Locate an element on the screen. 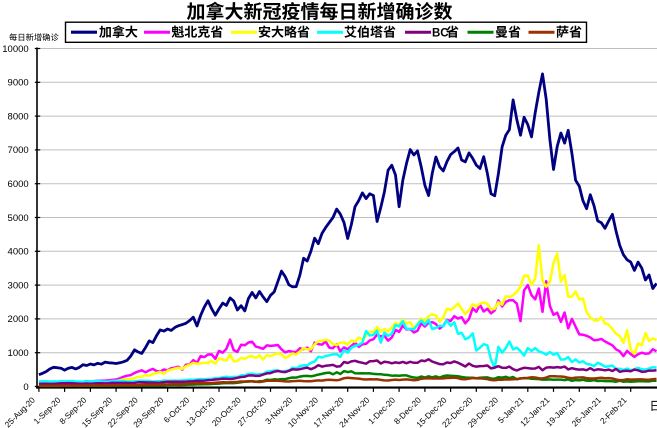 The image size is (657, 428). svg-text: 1000 is located at coordinates (18, 353).